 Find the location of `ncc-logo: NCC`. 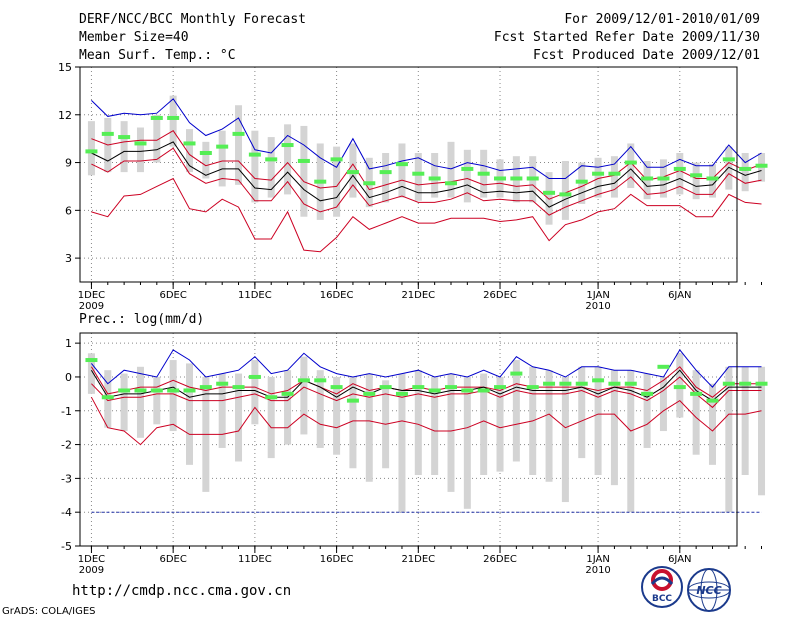

ncc-logo: NCC is located at coordinates (709, 590).